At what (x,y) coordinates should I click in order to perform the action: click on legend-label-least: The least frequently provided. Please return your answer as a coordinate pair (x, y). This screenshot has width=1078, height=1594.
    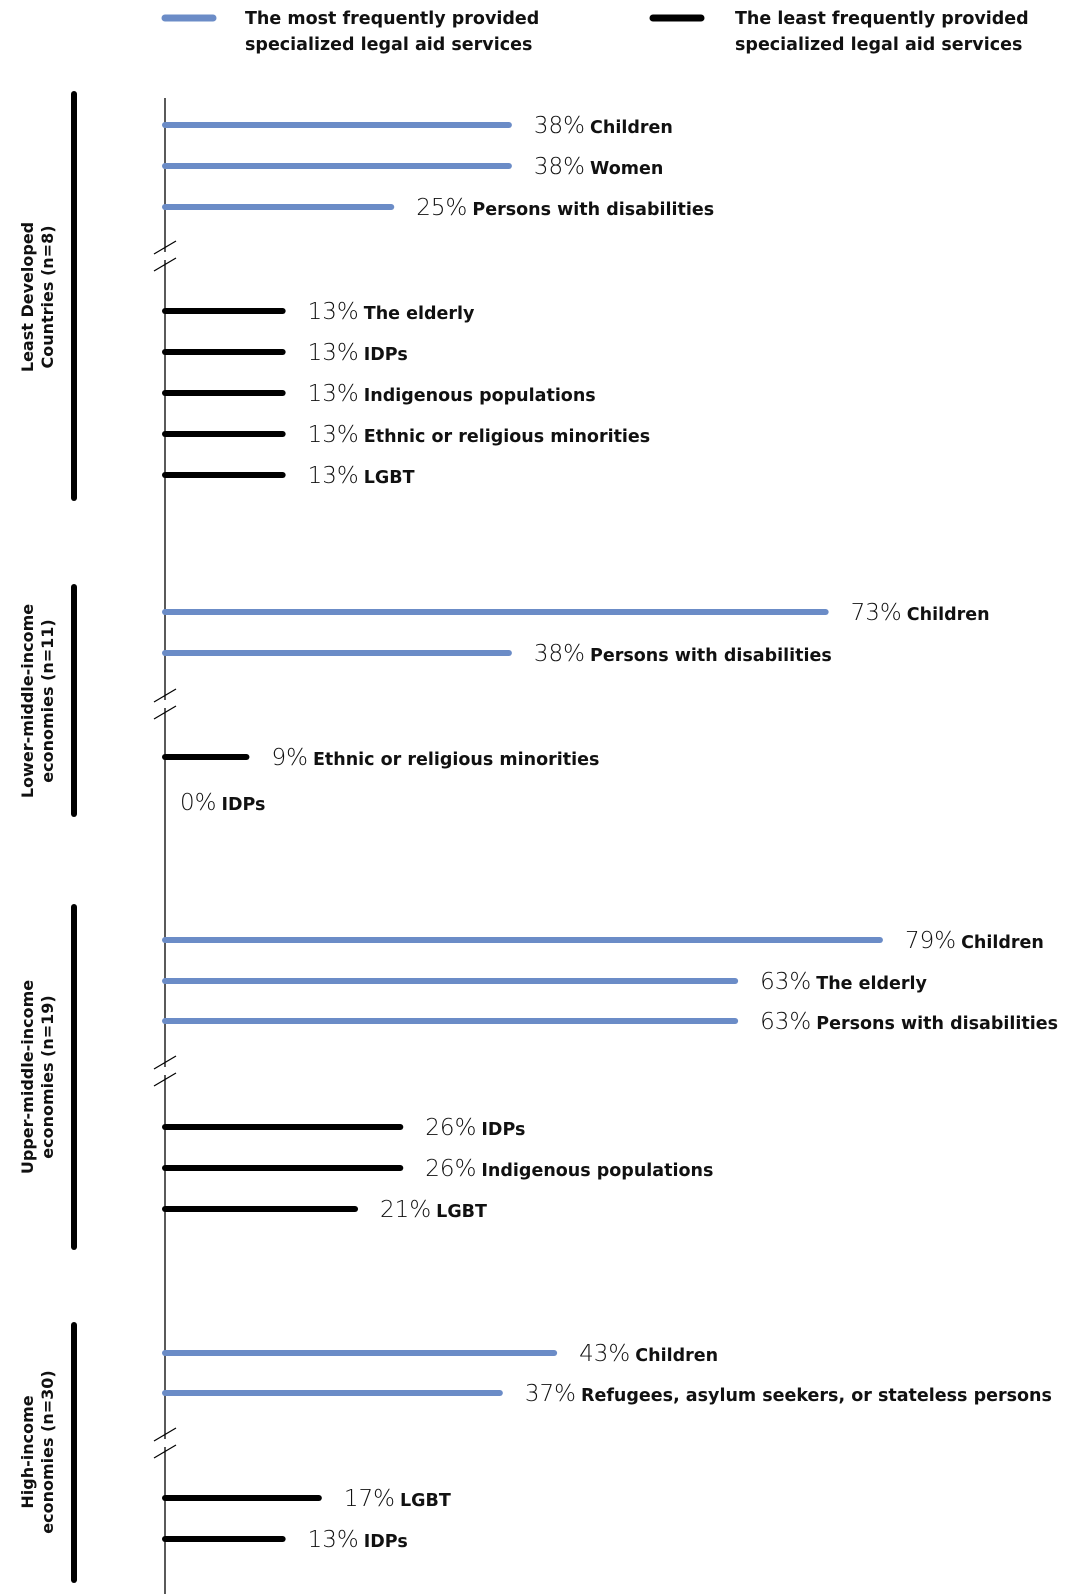
    Looking at the image, I should click on (882, 19).